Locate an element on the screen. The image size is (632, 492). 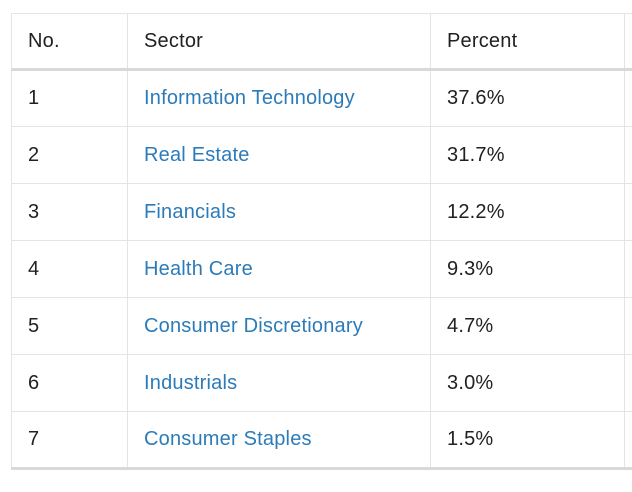
row-number: 1 is located at coordinates (69, 98).